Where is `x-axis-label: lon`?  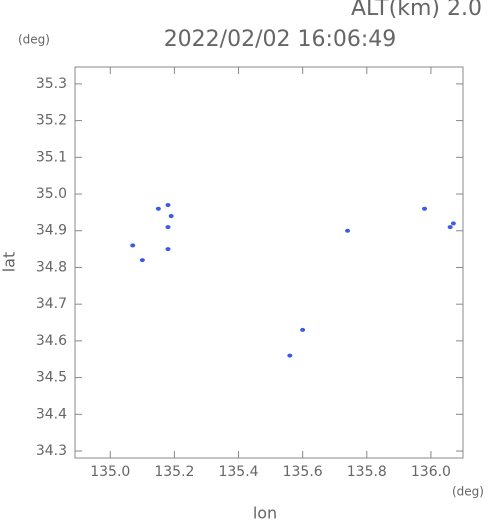
x-axis-label: lon is located at coordinates (265, 513).